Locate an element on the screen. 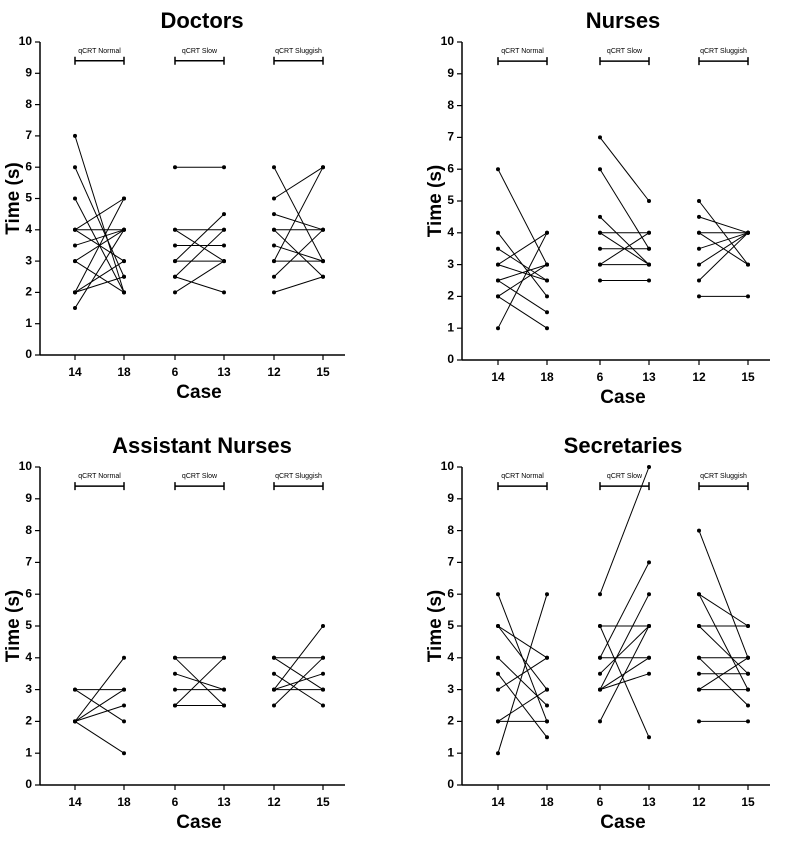 The image size is (787, 848). x-tick-label: 15 is located at coordinates (748, 802).